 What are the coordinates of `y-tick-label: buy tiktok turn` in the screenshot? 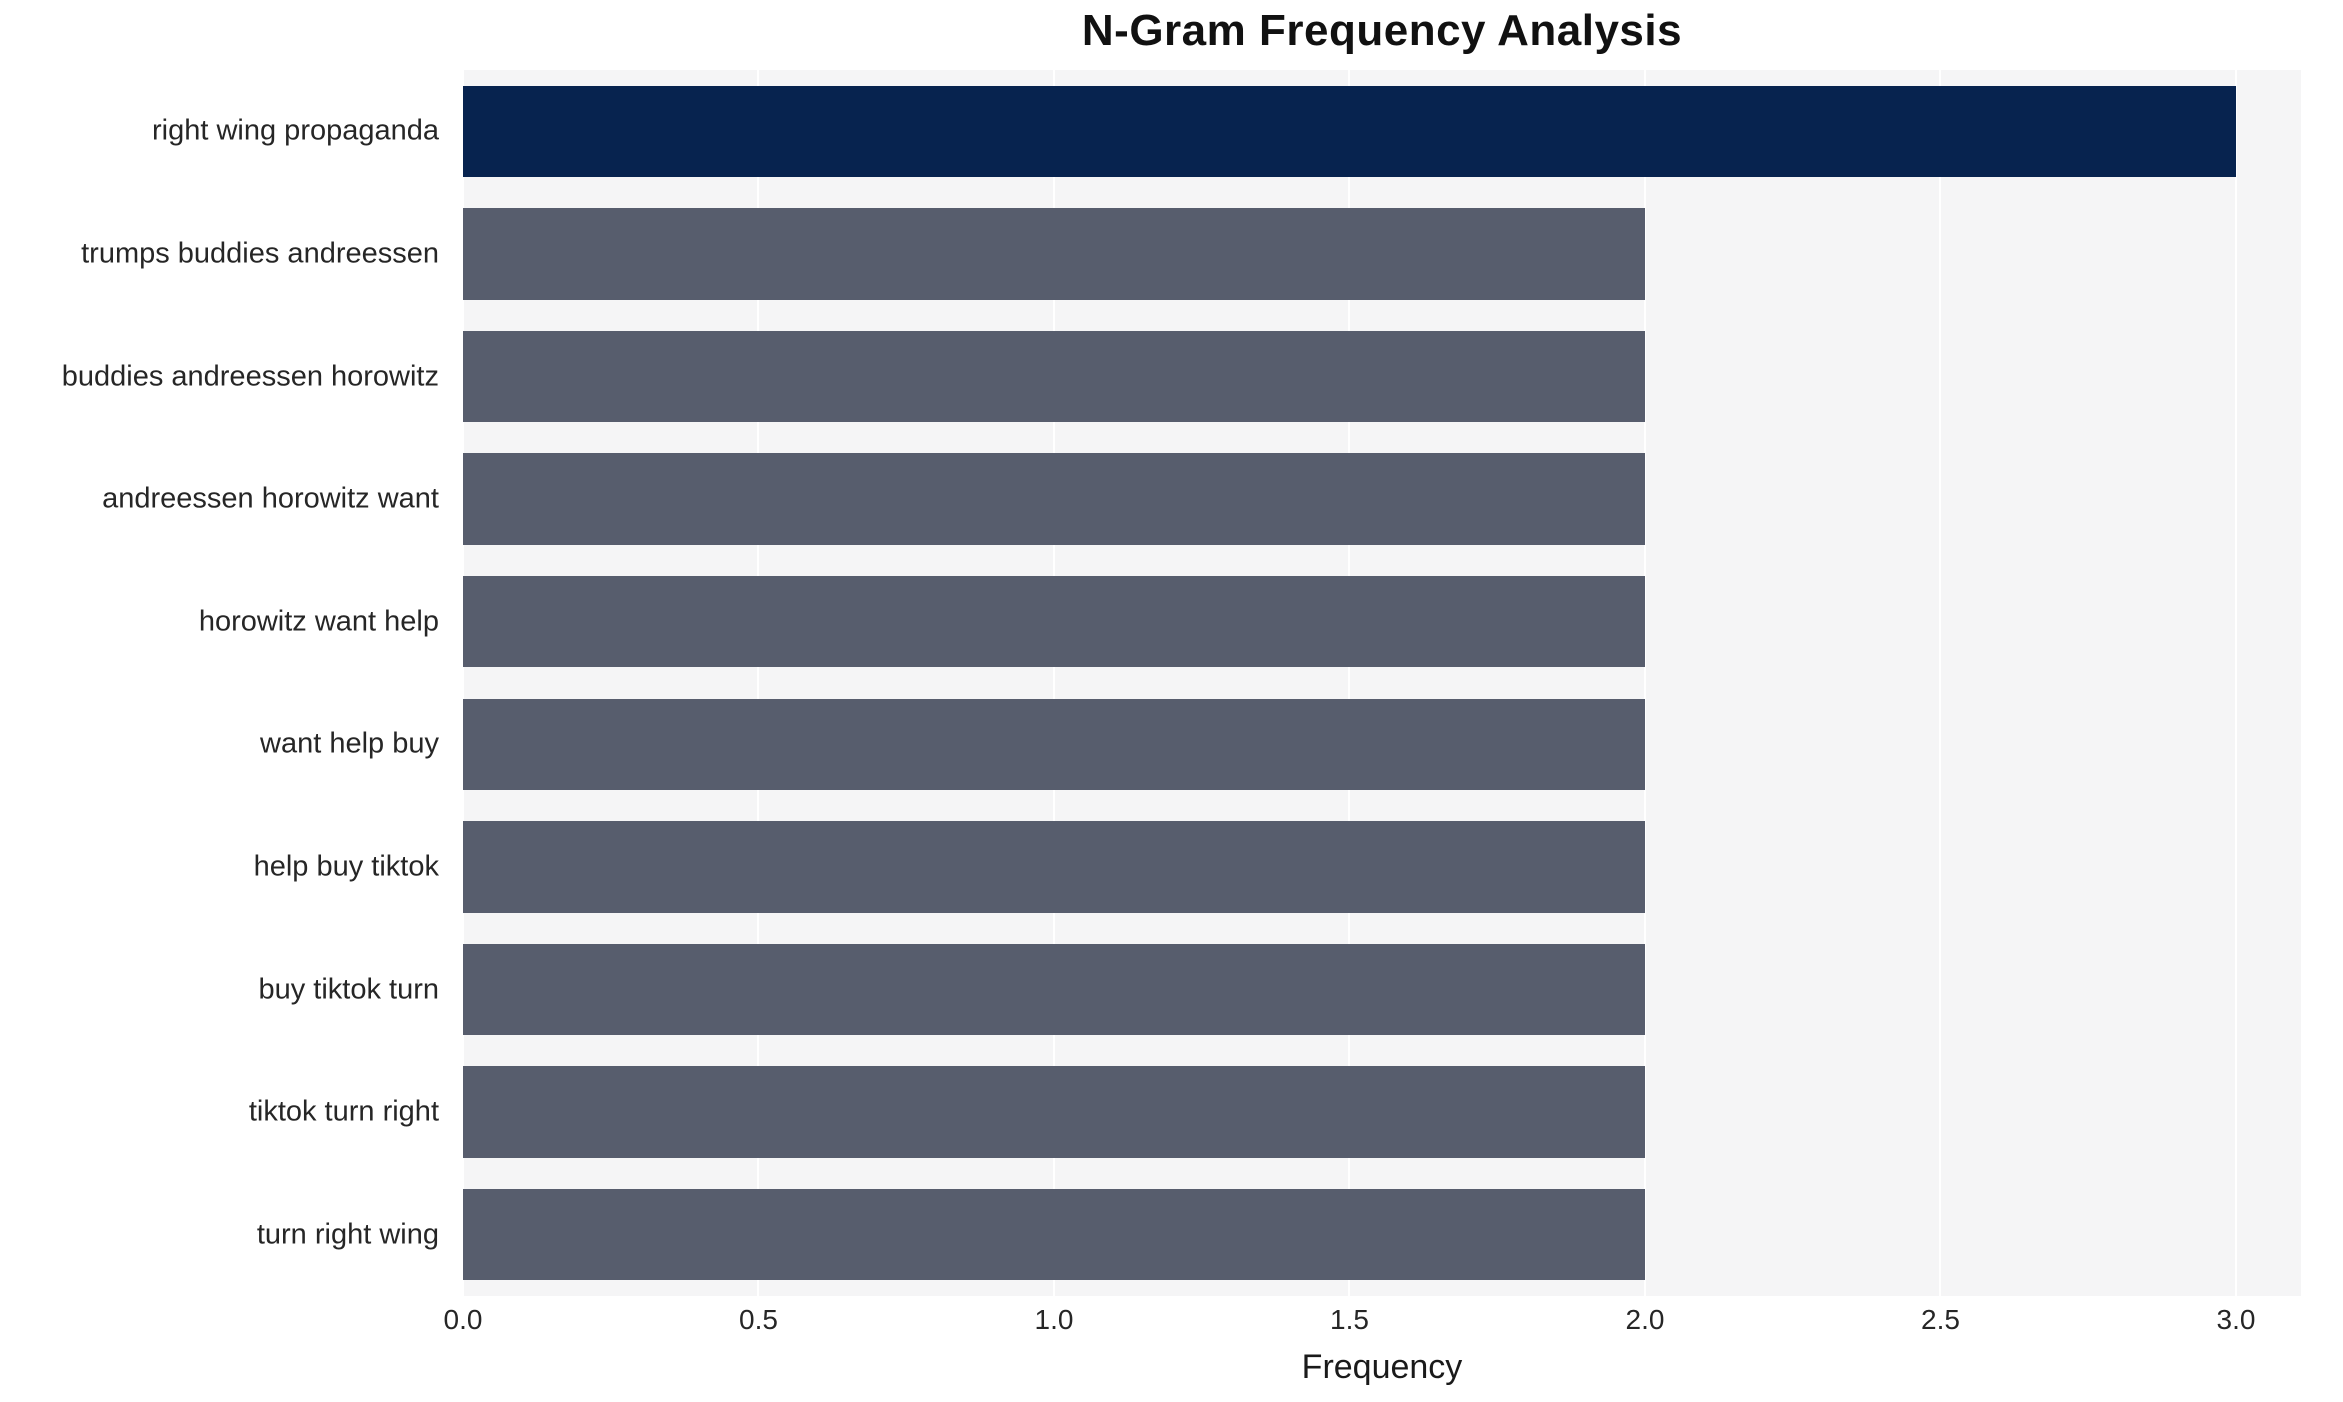 It's located at (348, 989).